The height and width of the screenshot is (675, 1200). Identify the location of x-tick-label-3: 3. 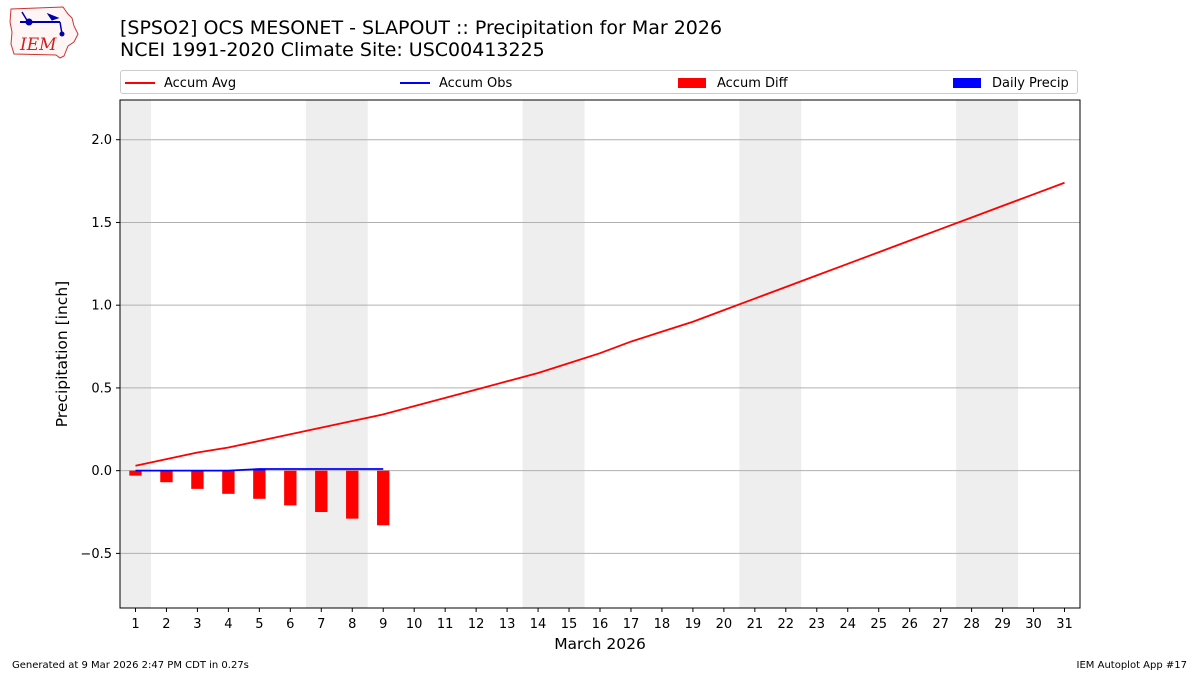
(197, 624).